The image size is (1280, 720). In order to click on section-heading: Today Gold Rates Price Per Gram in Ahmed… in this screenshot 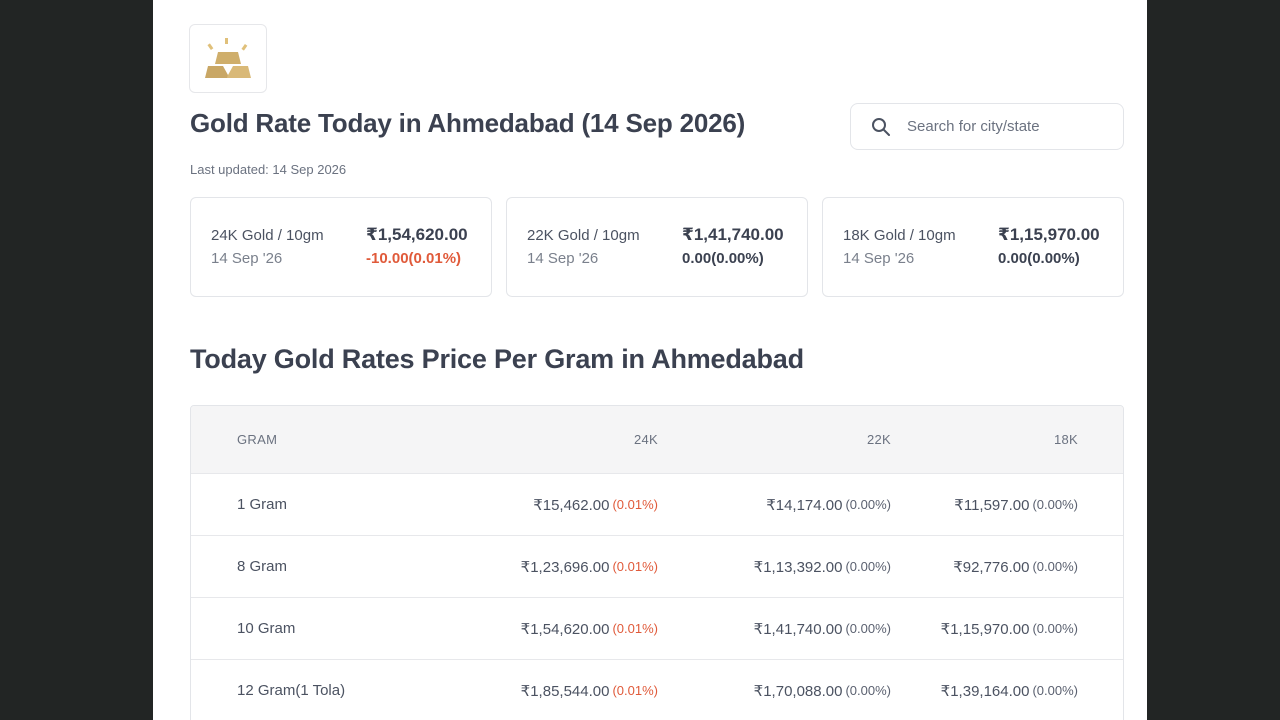, I will do `click(497, 359)`.